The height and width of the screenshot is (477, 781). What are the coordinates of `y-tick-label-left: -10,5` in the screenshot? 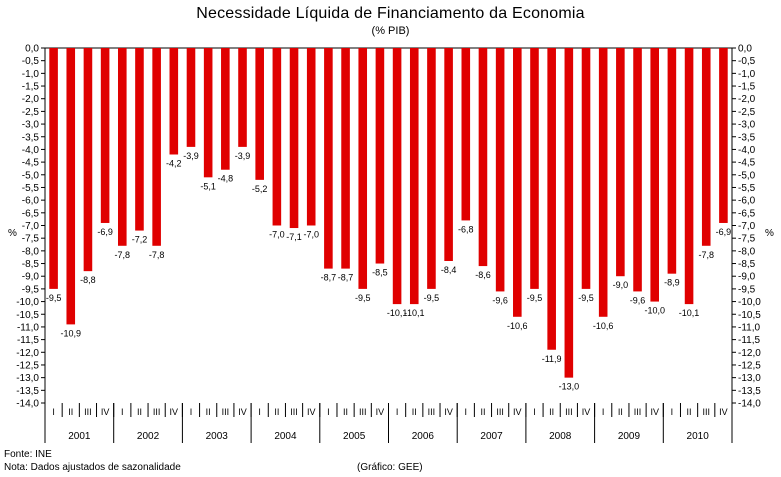 It's located at (27, 315).